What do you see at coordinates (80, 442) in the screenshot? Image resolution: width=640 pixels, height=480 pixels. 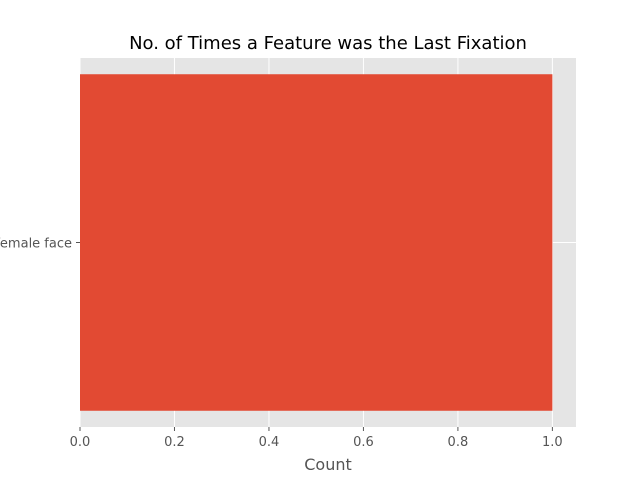 I see `x-tick-label: 0.0` at bounding box center [80, 442].